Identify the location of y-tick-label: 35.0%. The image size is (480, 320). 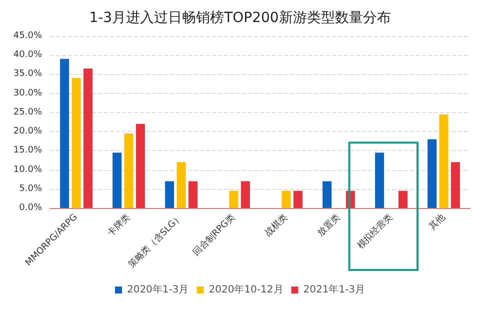
(27, 74).